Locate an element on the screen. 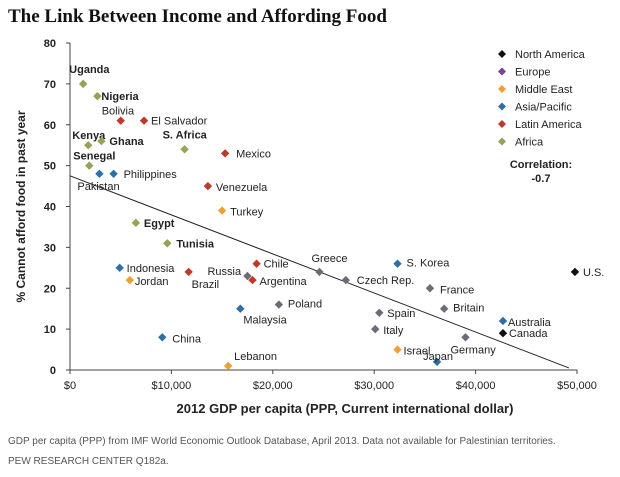 The image size is (620, 477). point-s-korea is located at coordinates (397, 263).